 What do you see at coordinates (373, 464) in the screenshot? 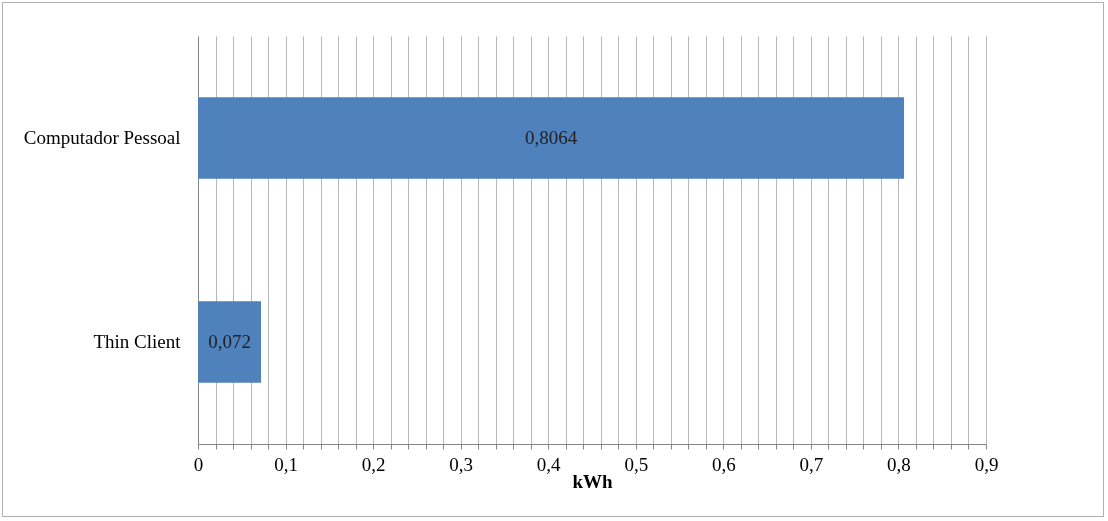
I see `x-tick-label: 0,2` at bounding box center [373, 464].